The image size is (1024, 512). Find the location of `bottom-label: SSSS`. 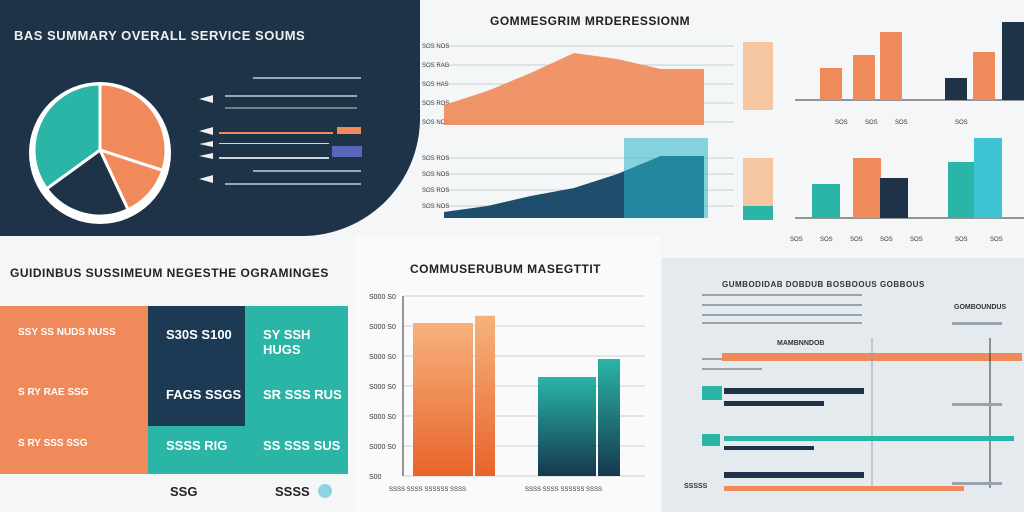

bottom-label: SSSS is located at coordinates (292, 491).